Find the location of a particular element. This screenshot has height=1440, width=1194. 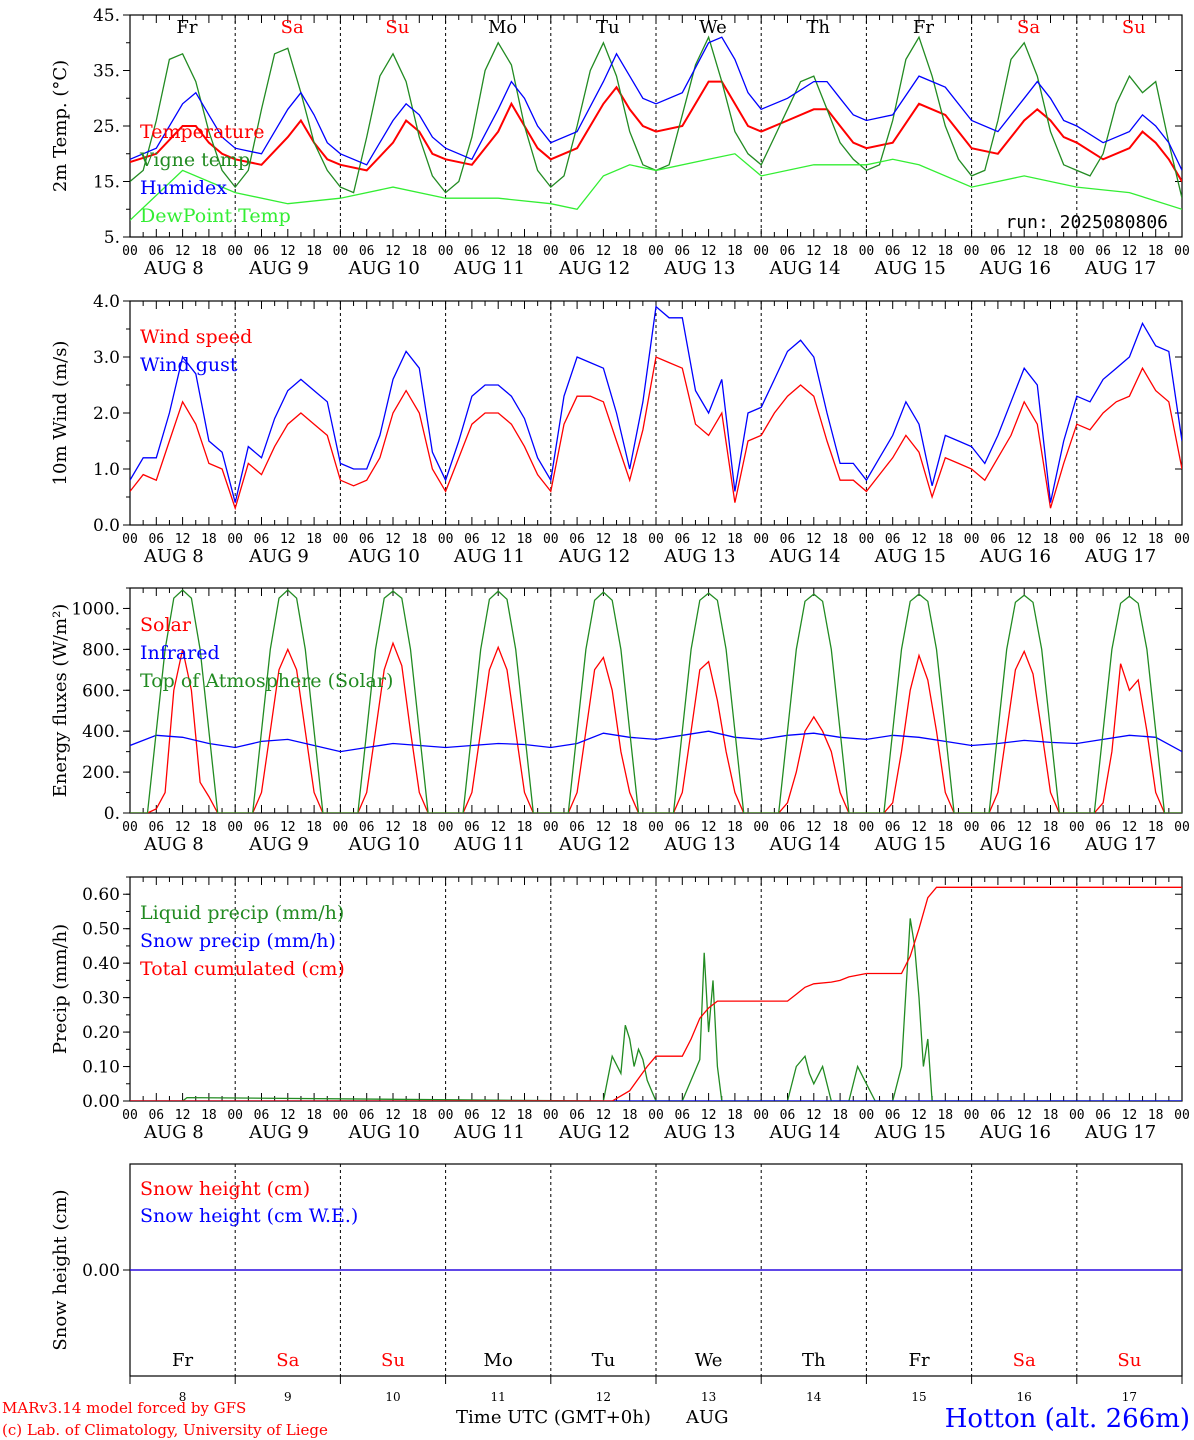

date-label: AUG 17 is located at coordinates (1120, 268).